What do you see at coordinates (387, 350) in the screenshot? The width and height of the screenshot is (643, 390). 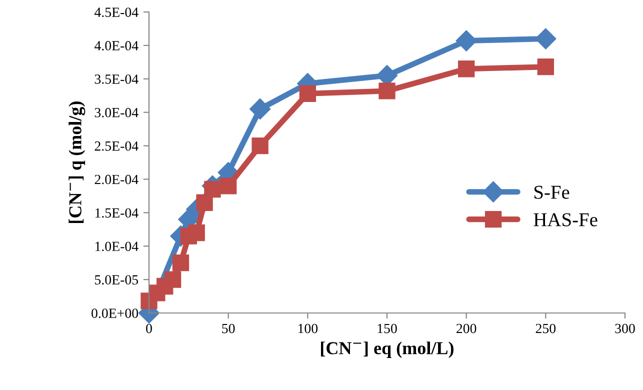 I see `x-axis-title: [CN$^{−}$] eq (mol/L)` at bounding box center [387, 350].